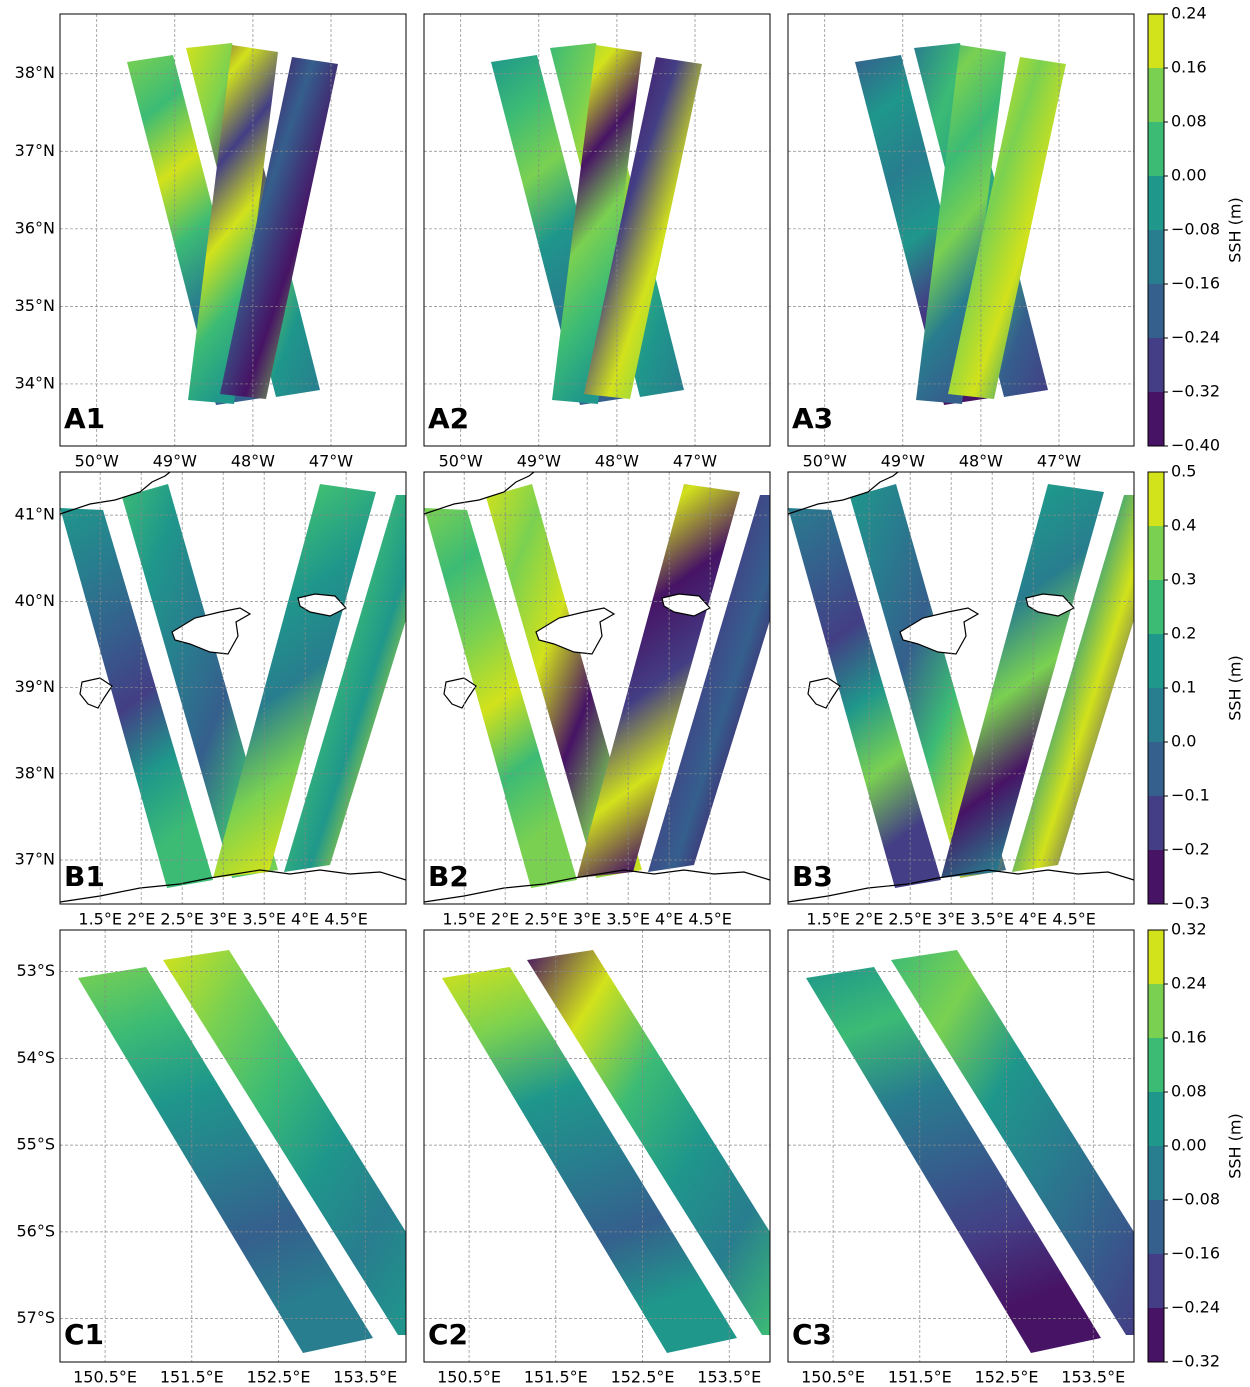 The width and height of the screenshot is (1250, 1387). I want to click on colorbar-tick-label: 0.08, so click(1189, 121).